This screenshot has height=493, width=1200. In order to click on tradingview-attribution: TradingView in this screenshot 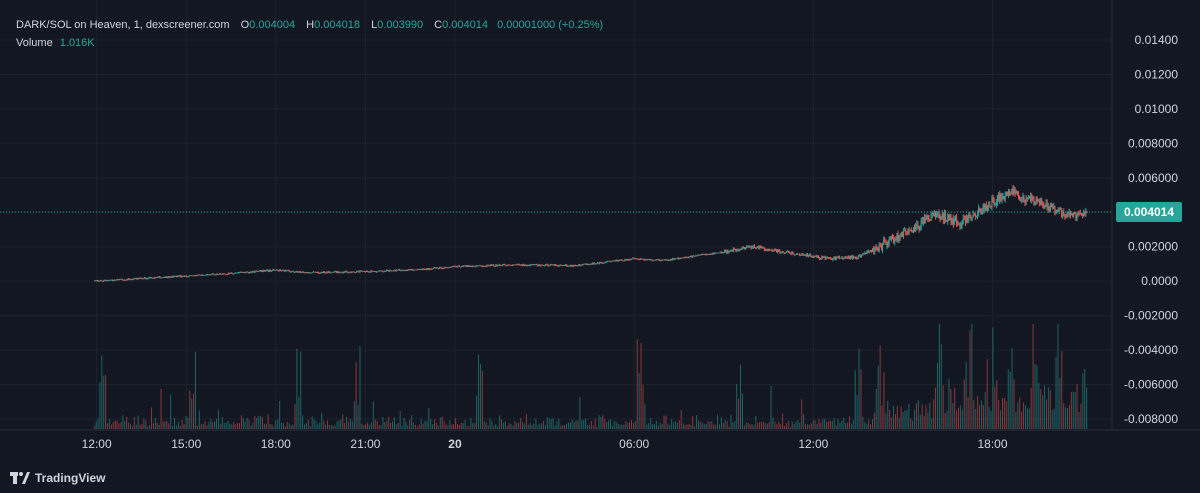, I will do `click(57, 478)`.